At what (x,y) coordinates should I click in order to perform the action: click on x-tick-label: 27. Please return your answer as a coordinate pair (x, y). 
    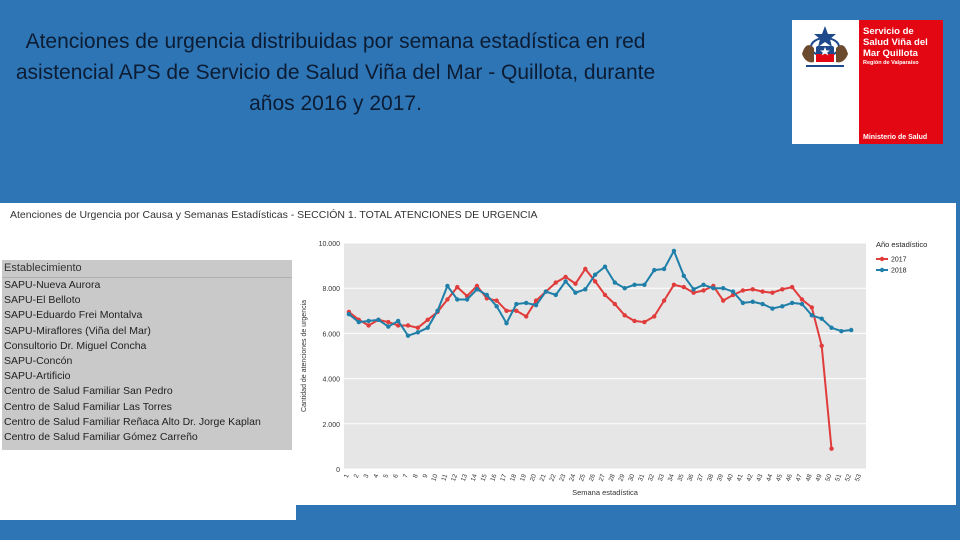
    Looking at the image, I should click on (602, 478).